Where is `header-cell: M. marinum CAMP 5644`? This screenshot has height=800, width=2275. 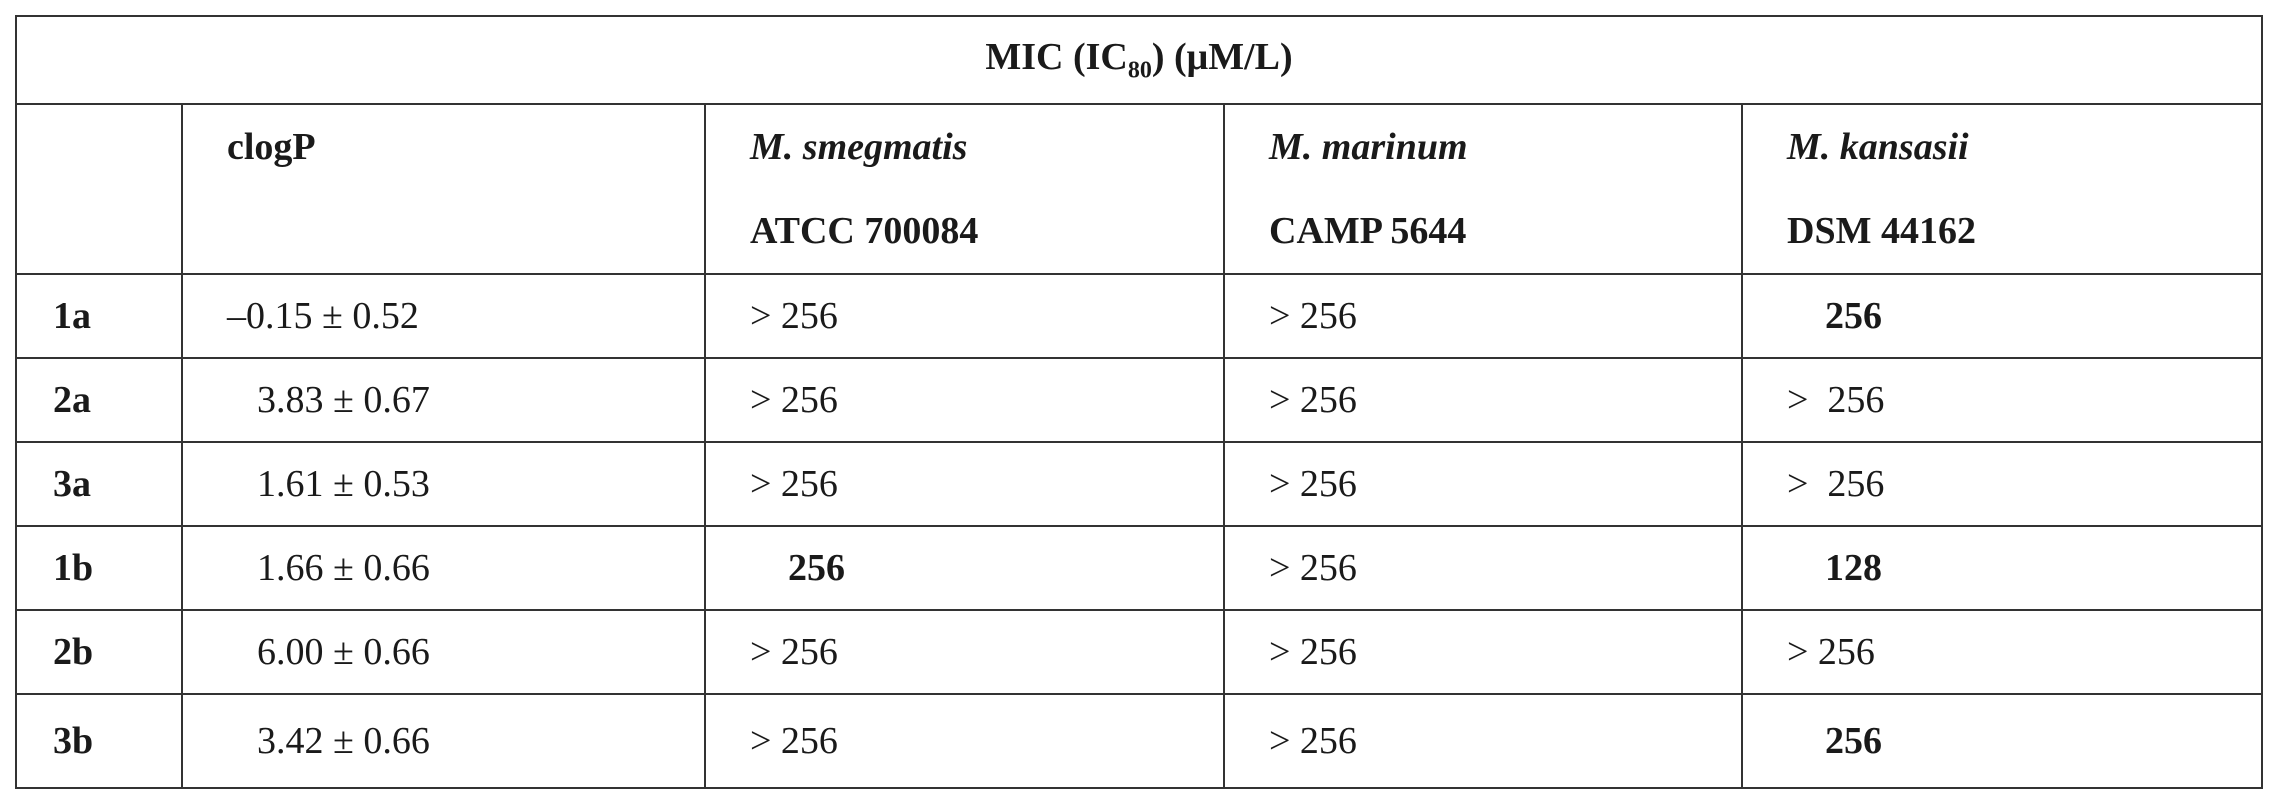
header-cell: M. marinum CAMP 5644 is located at coordinates (1483, 189).